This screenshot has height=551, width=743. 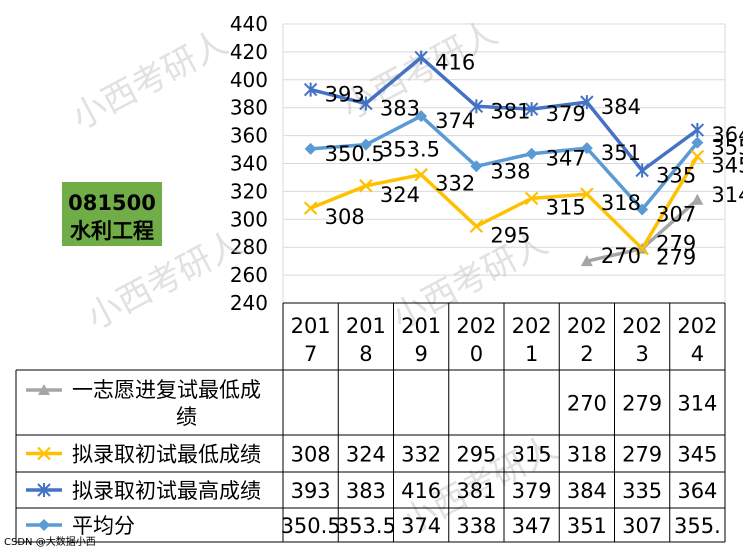 What do you see at coordinates (532, 340) in the screenshot?
I see `x-tick-label: 202 1` at bounding box center [532, 340].